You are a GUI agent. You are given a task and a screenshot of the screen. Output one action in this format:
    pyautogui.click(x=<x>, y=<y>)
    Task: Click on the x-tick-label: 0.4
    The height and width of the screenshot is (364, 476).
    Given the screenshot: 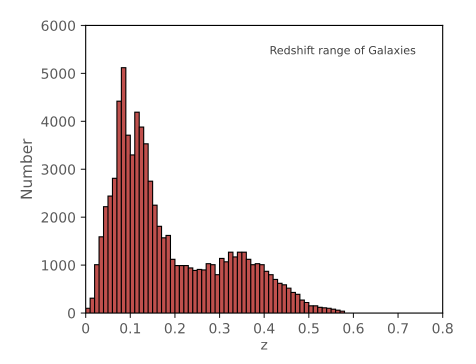 What is the action you would take?
    pyautogui.click(x=264, y=328)
    